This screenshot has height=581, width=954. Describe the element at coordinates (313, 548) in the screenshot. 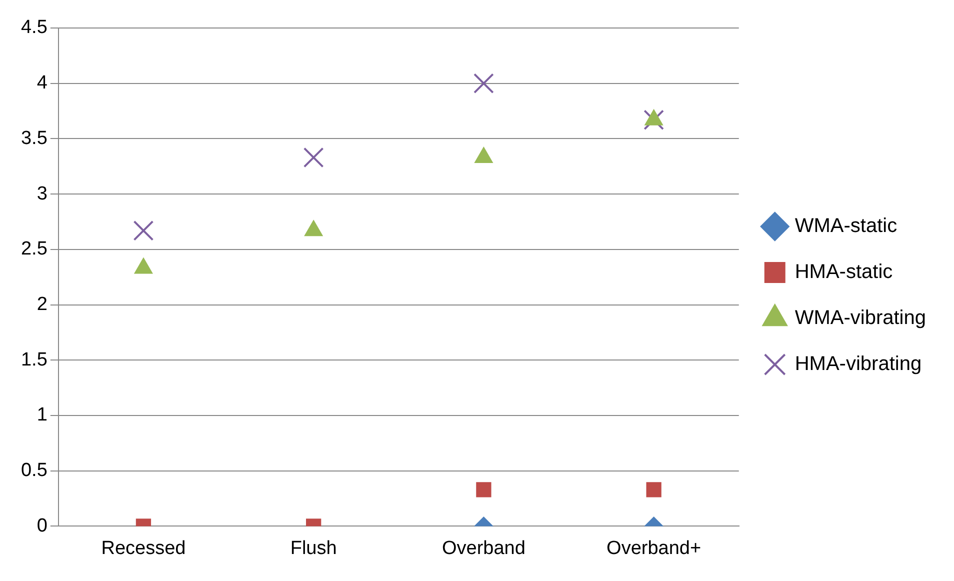

I see `x-tick-label: Flush` at that location.